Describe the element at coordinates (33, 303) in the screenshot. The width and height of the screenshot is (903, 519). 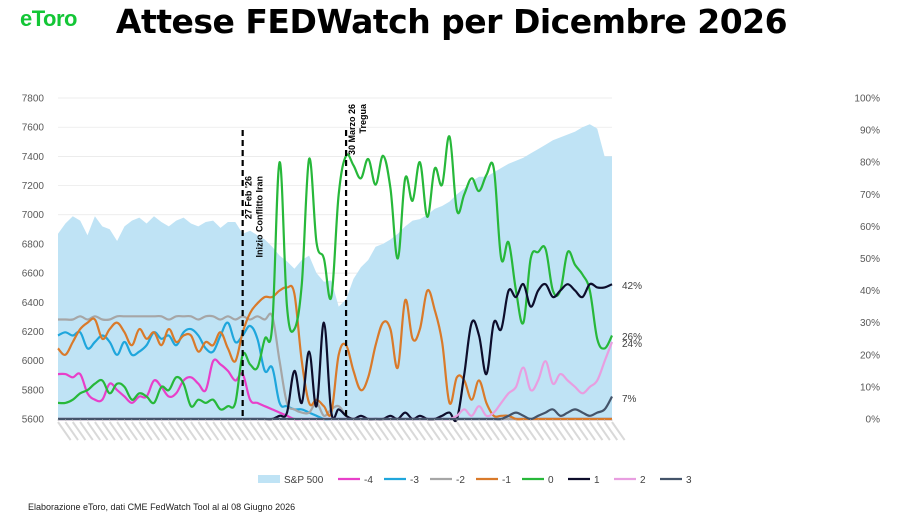
I see `y-left-tick-label: 6400` at that location.